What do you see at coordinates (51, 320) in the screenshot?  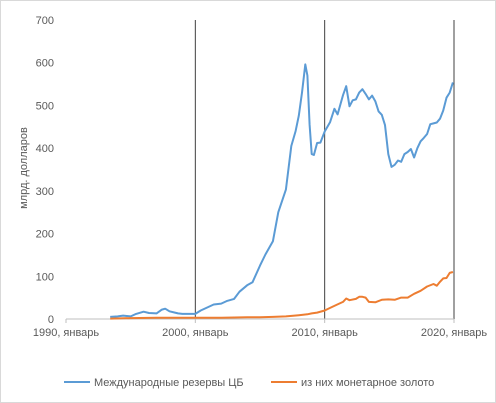 I see `y-tick-label: 0` at bounding box center [51, 320].